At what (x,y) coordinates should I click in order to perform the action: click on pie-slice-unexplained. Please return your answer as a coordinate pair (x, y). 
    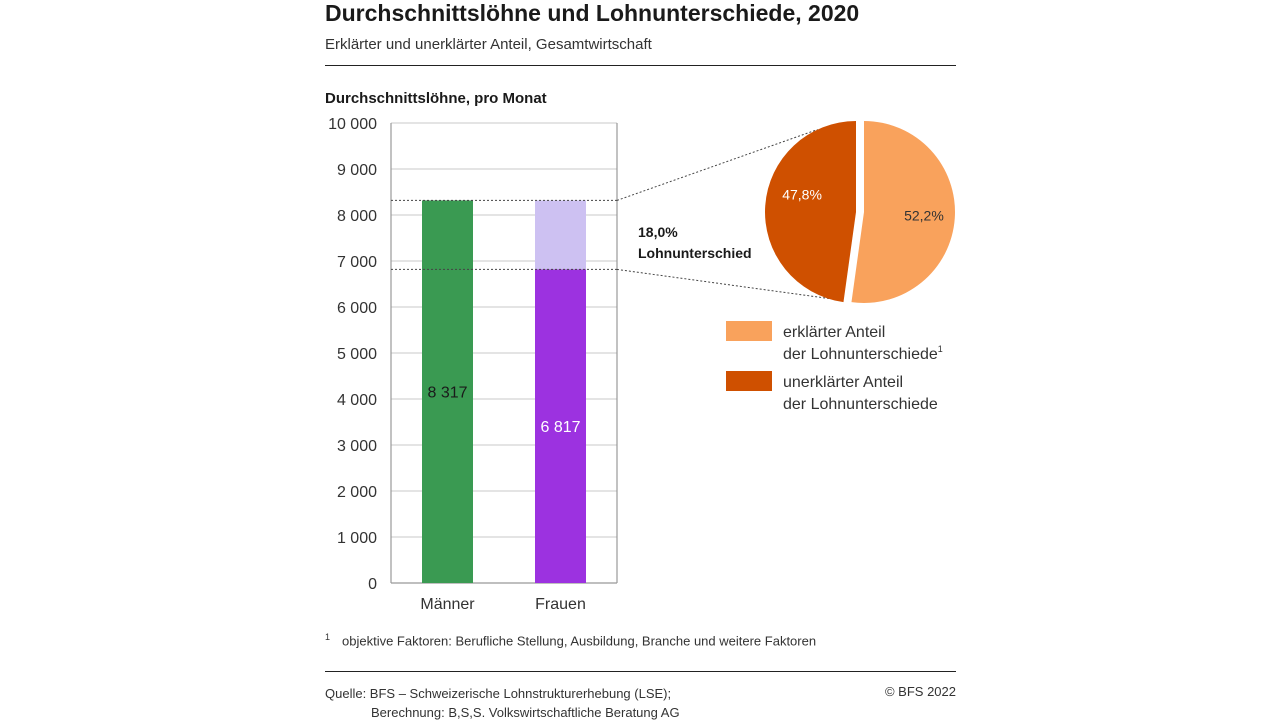
    Looking at the image, I should click on (810, 212).